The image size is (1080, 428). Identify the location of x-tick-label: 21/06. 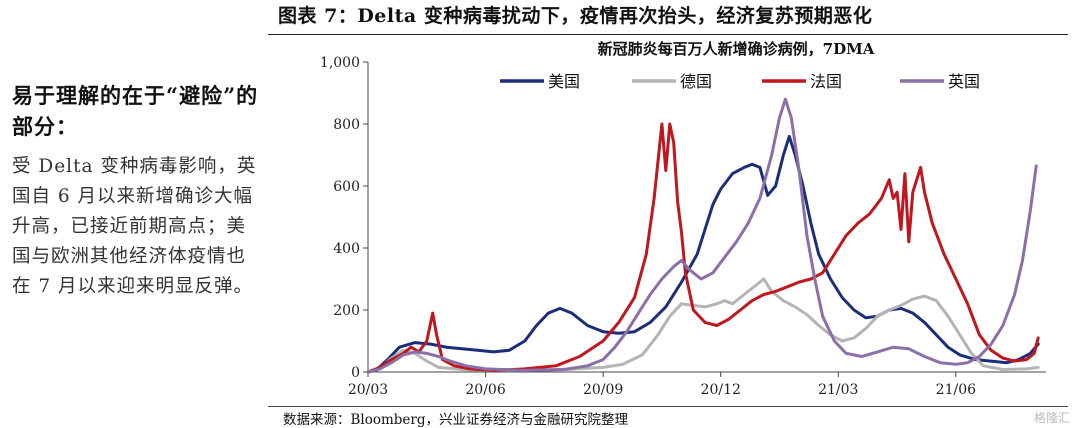
(956, 390).